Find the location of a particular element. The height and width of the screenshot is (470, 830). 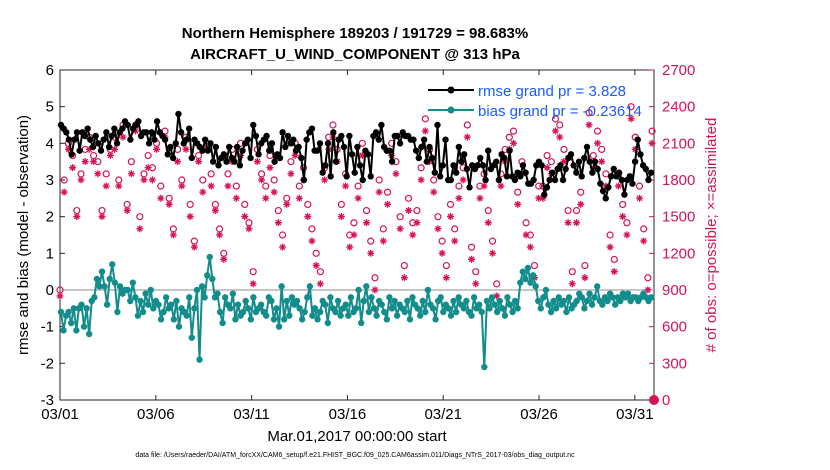

x-tick-label: 03/21 is located at coordinates (443, 414).